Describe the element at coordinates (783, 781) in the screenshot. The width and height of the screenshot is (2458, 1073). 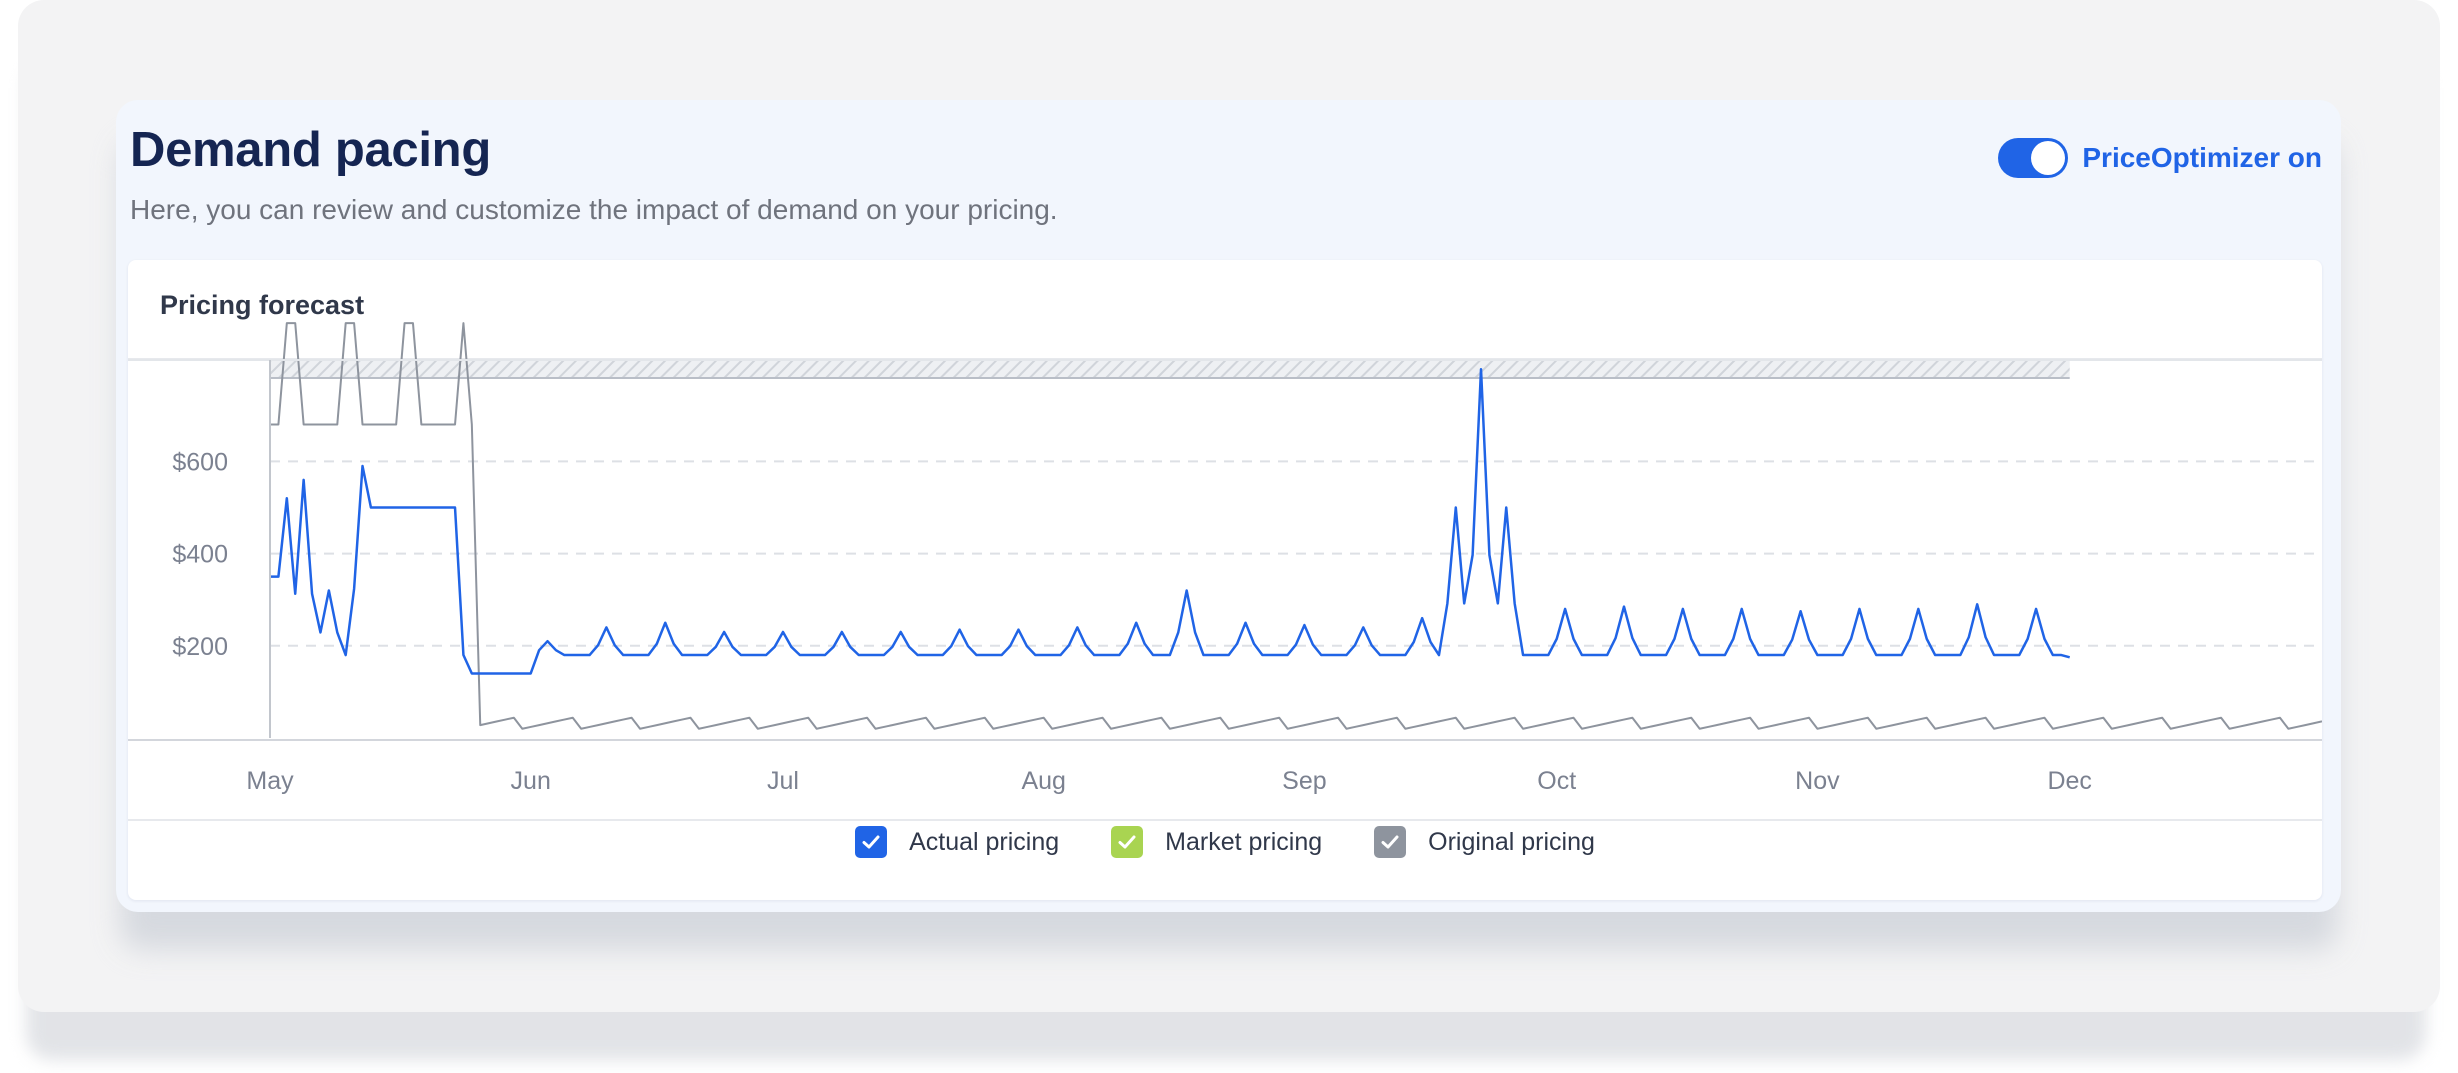
I see `x-tick-label: Jul` at that location.